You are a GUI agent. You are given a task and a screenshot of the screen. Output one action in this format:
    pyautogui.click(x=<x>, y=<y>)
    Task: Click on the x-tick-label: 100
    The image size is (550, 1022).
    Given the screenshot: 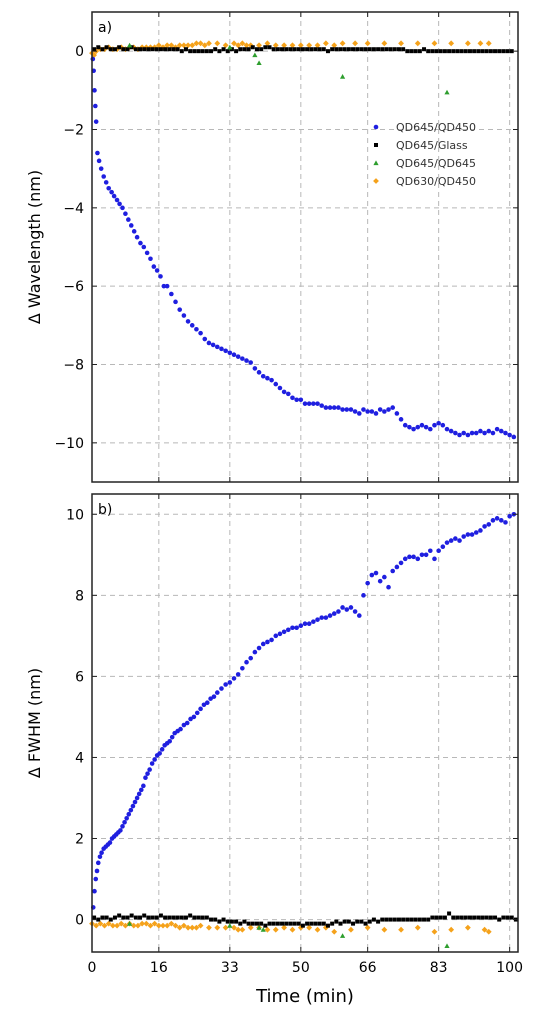 What is the action you would take?
    pyautogui.click(x=509, y=968)
    